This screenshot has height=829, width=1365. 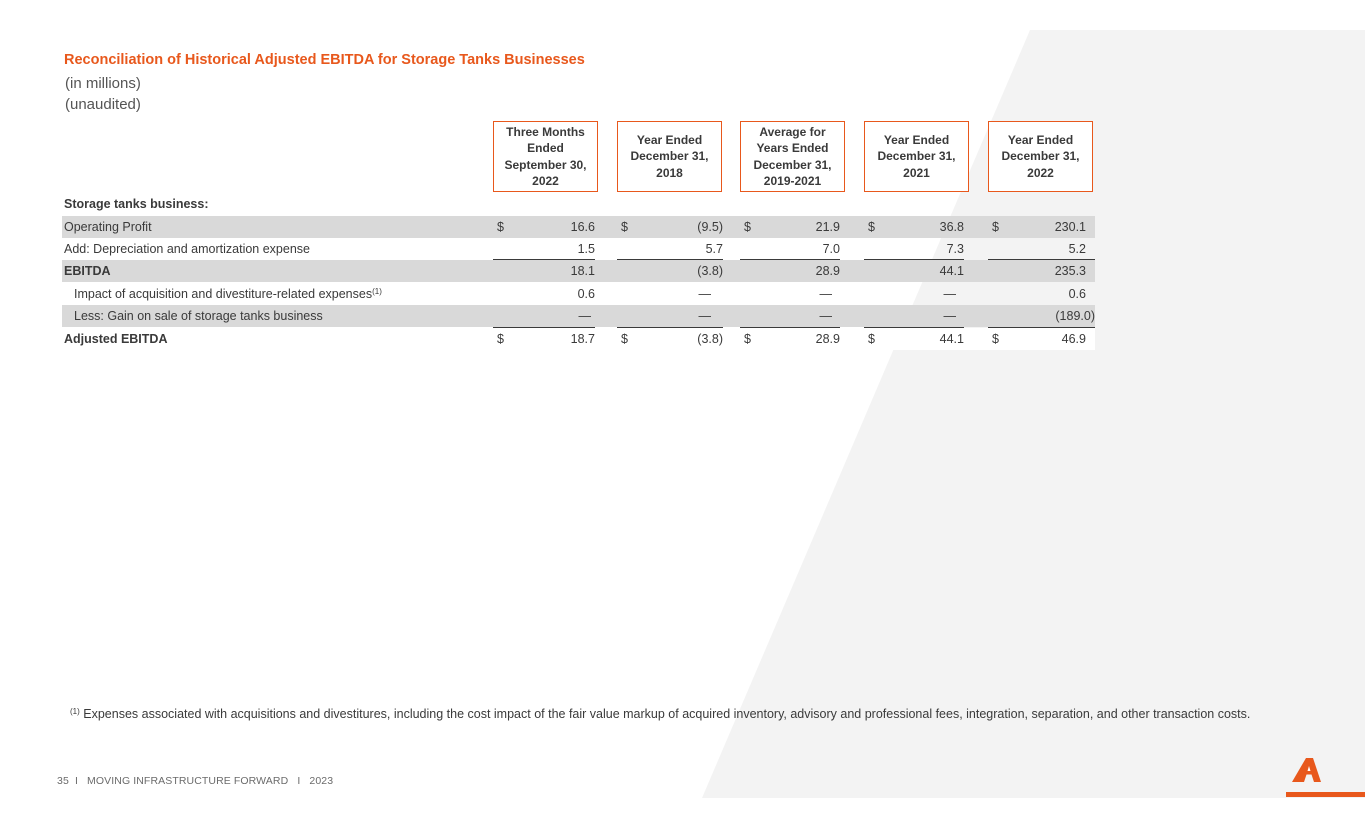 What do you see at coordinates (321, 781) in the screenshot?
I see `footer-year: 2023` at bounding box center [321, 781].